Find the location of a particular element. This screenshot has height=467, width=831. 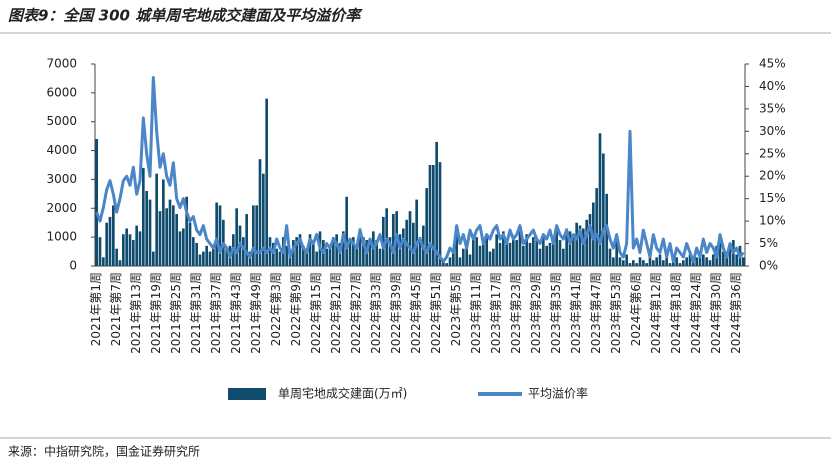

x-tick-label: 2021年第13周 is located at coordinates (136, 313).